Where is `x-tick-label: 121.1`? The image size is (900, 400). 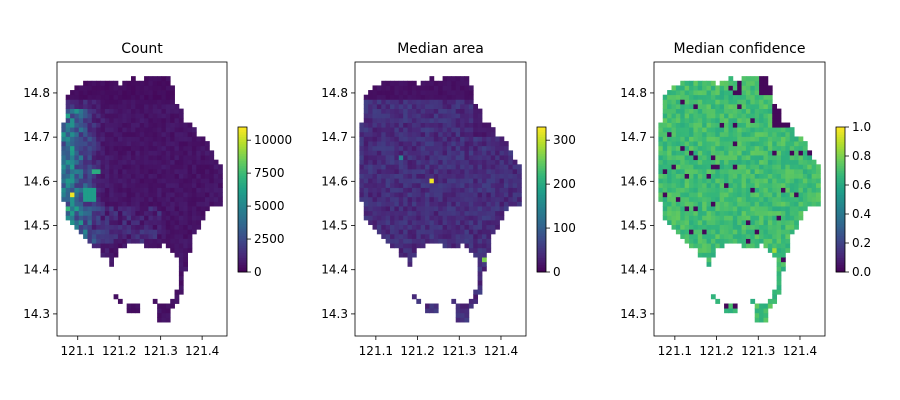
x-tick-label: 121.1 is located at coordinates (675, 351).